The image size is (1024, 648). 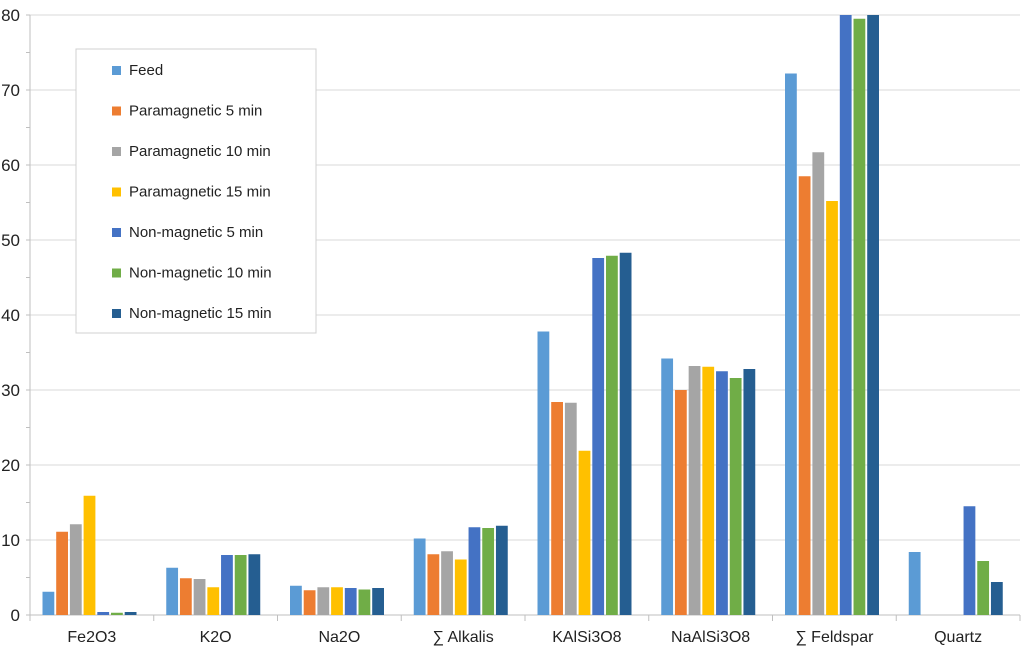 What do you see at coordinates (200, 313) in the screenshot?
I see `legend-label: Non-magnetic 15 min` at bounding box center [200, 313].